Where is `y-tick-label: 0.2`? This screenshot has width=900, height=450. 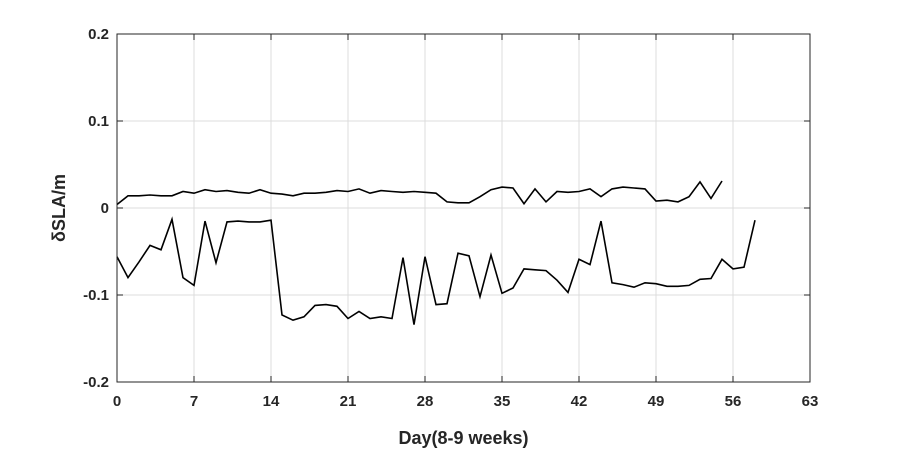
y-tick-label: 0.2 is located at coordinates (98, 34).